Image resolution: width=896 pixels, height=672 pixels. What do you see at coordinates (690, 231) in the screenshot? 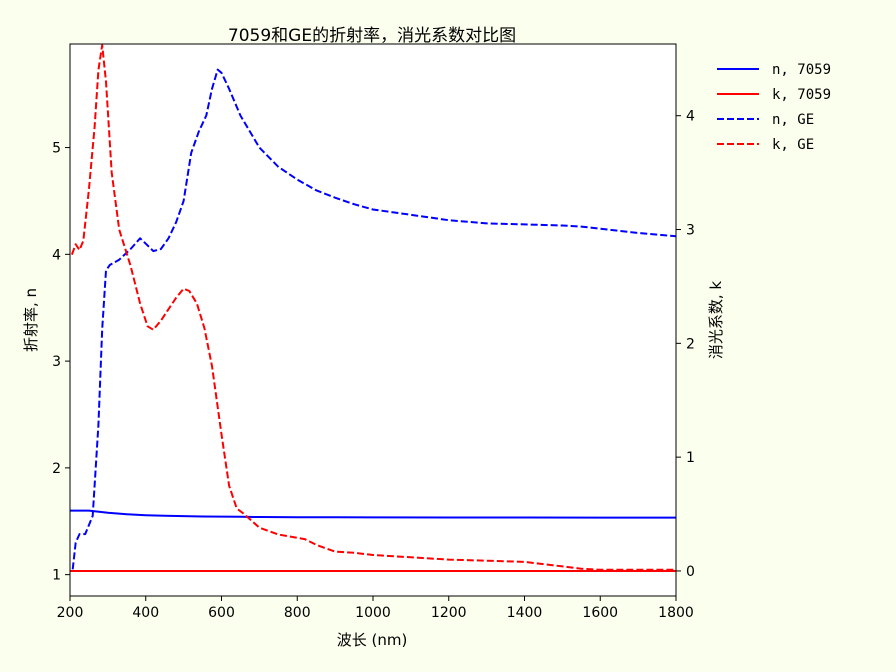
I see `y-right-tick-label: 3` at bounding box center [690, 231].